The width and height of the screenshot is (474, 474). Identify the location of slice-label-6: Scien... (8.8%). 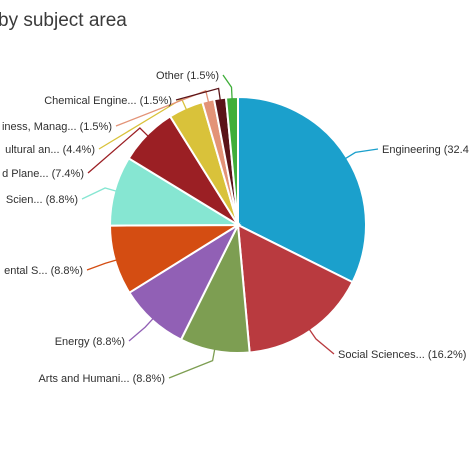
(42, 200).